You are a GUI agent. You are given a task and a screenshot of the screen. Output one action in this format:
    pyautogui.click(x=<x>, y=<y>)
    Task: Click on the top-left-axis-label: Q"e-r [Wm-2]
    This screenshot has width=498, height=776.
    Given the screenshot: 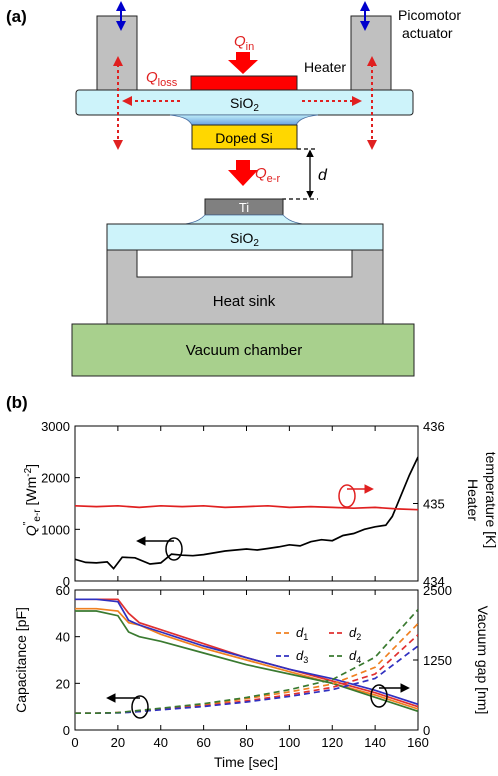 What is the action you would take?
    pyautogui.click(x=32, y=500)
    